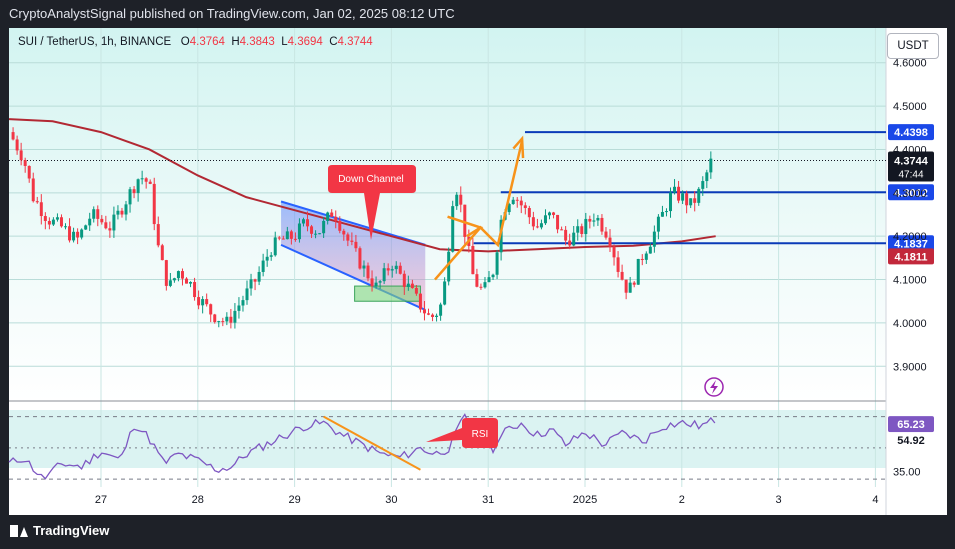 The width and height of the screenshot is (955, 549). Describe the element at coordinates (257, 42) in the screenshot. I see `high-value: 4.3843` at that location.